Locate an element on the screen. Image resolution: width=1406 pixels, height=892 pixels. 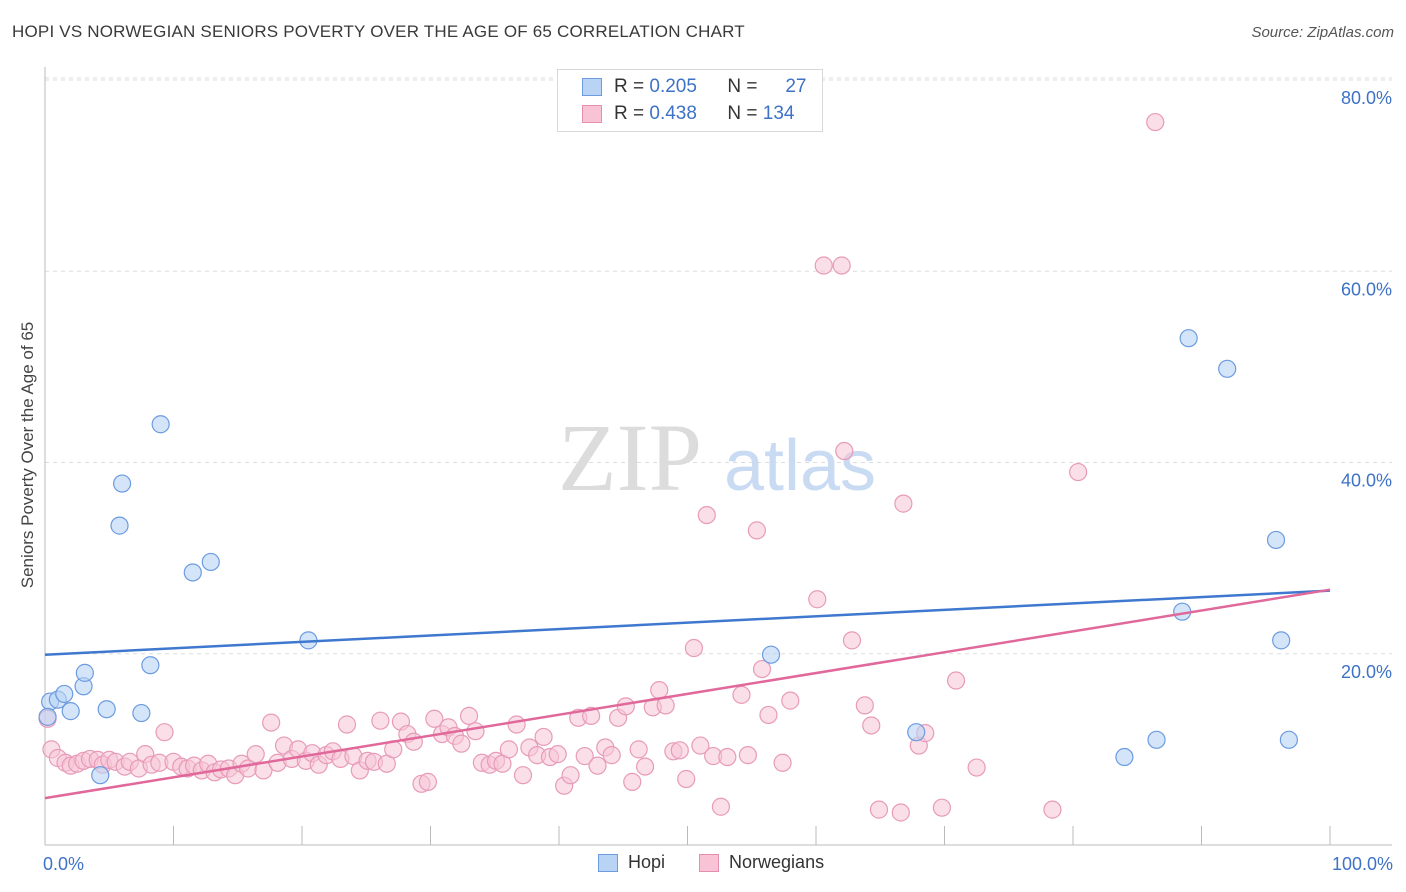
norwegians-r-value: 0.438 is located at coordinates (673, 113).